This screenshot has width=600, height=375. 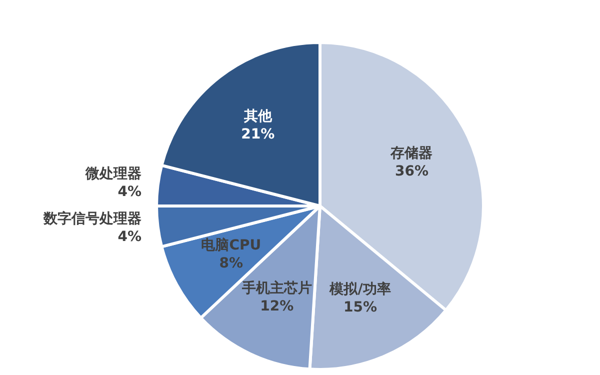 What do you see at coordinates (276, 287) in the screenshot?
I see `slice-label: 手机主芯片` at bounding box center [276, 287].